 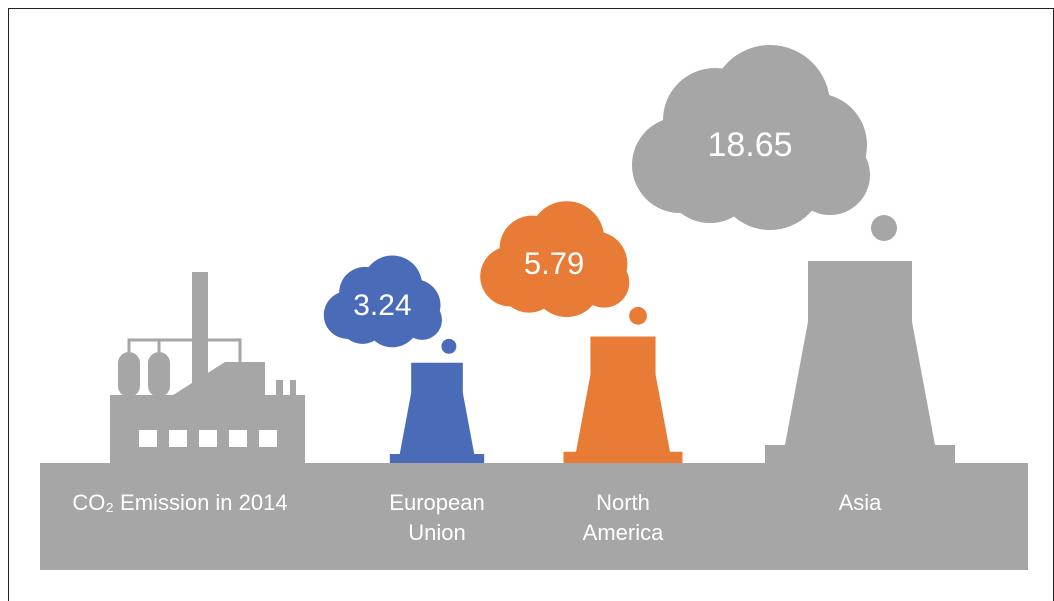 I want to click on chart-title: CO₂ Emission in 2014, so click(x=180, y=502).